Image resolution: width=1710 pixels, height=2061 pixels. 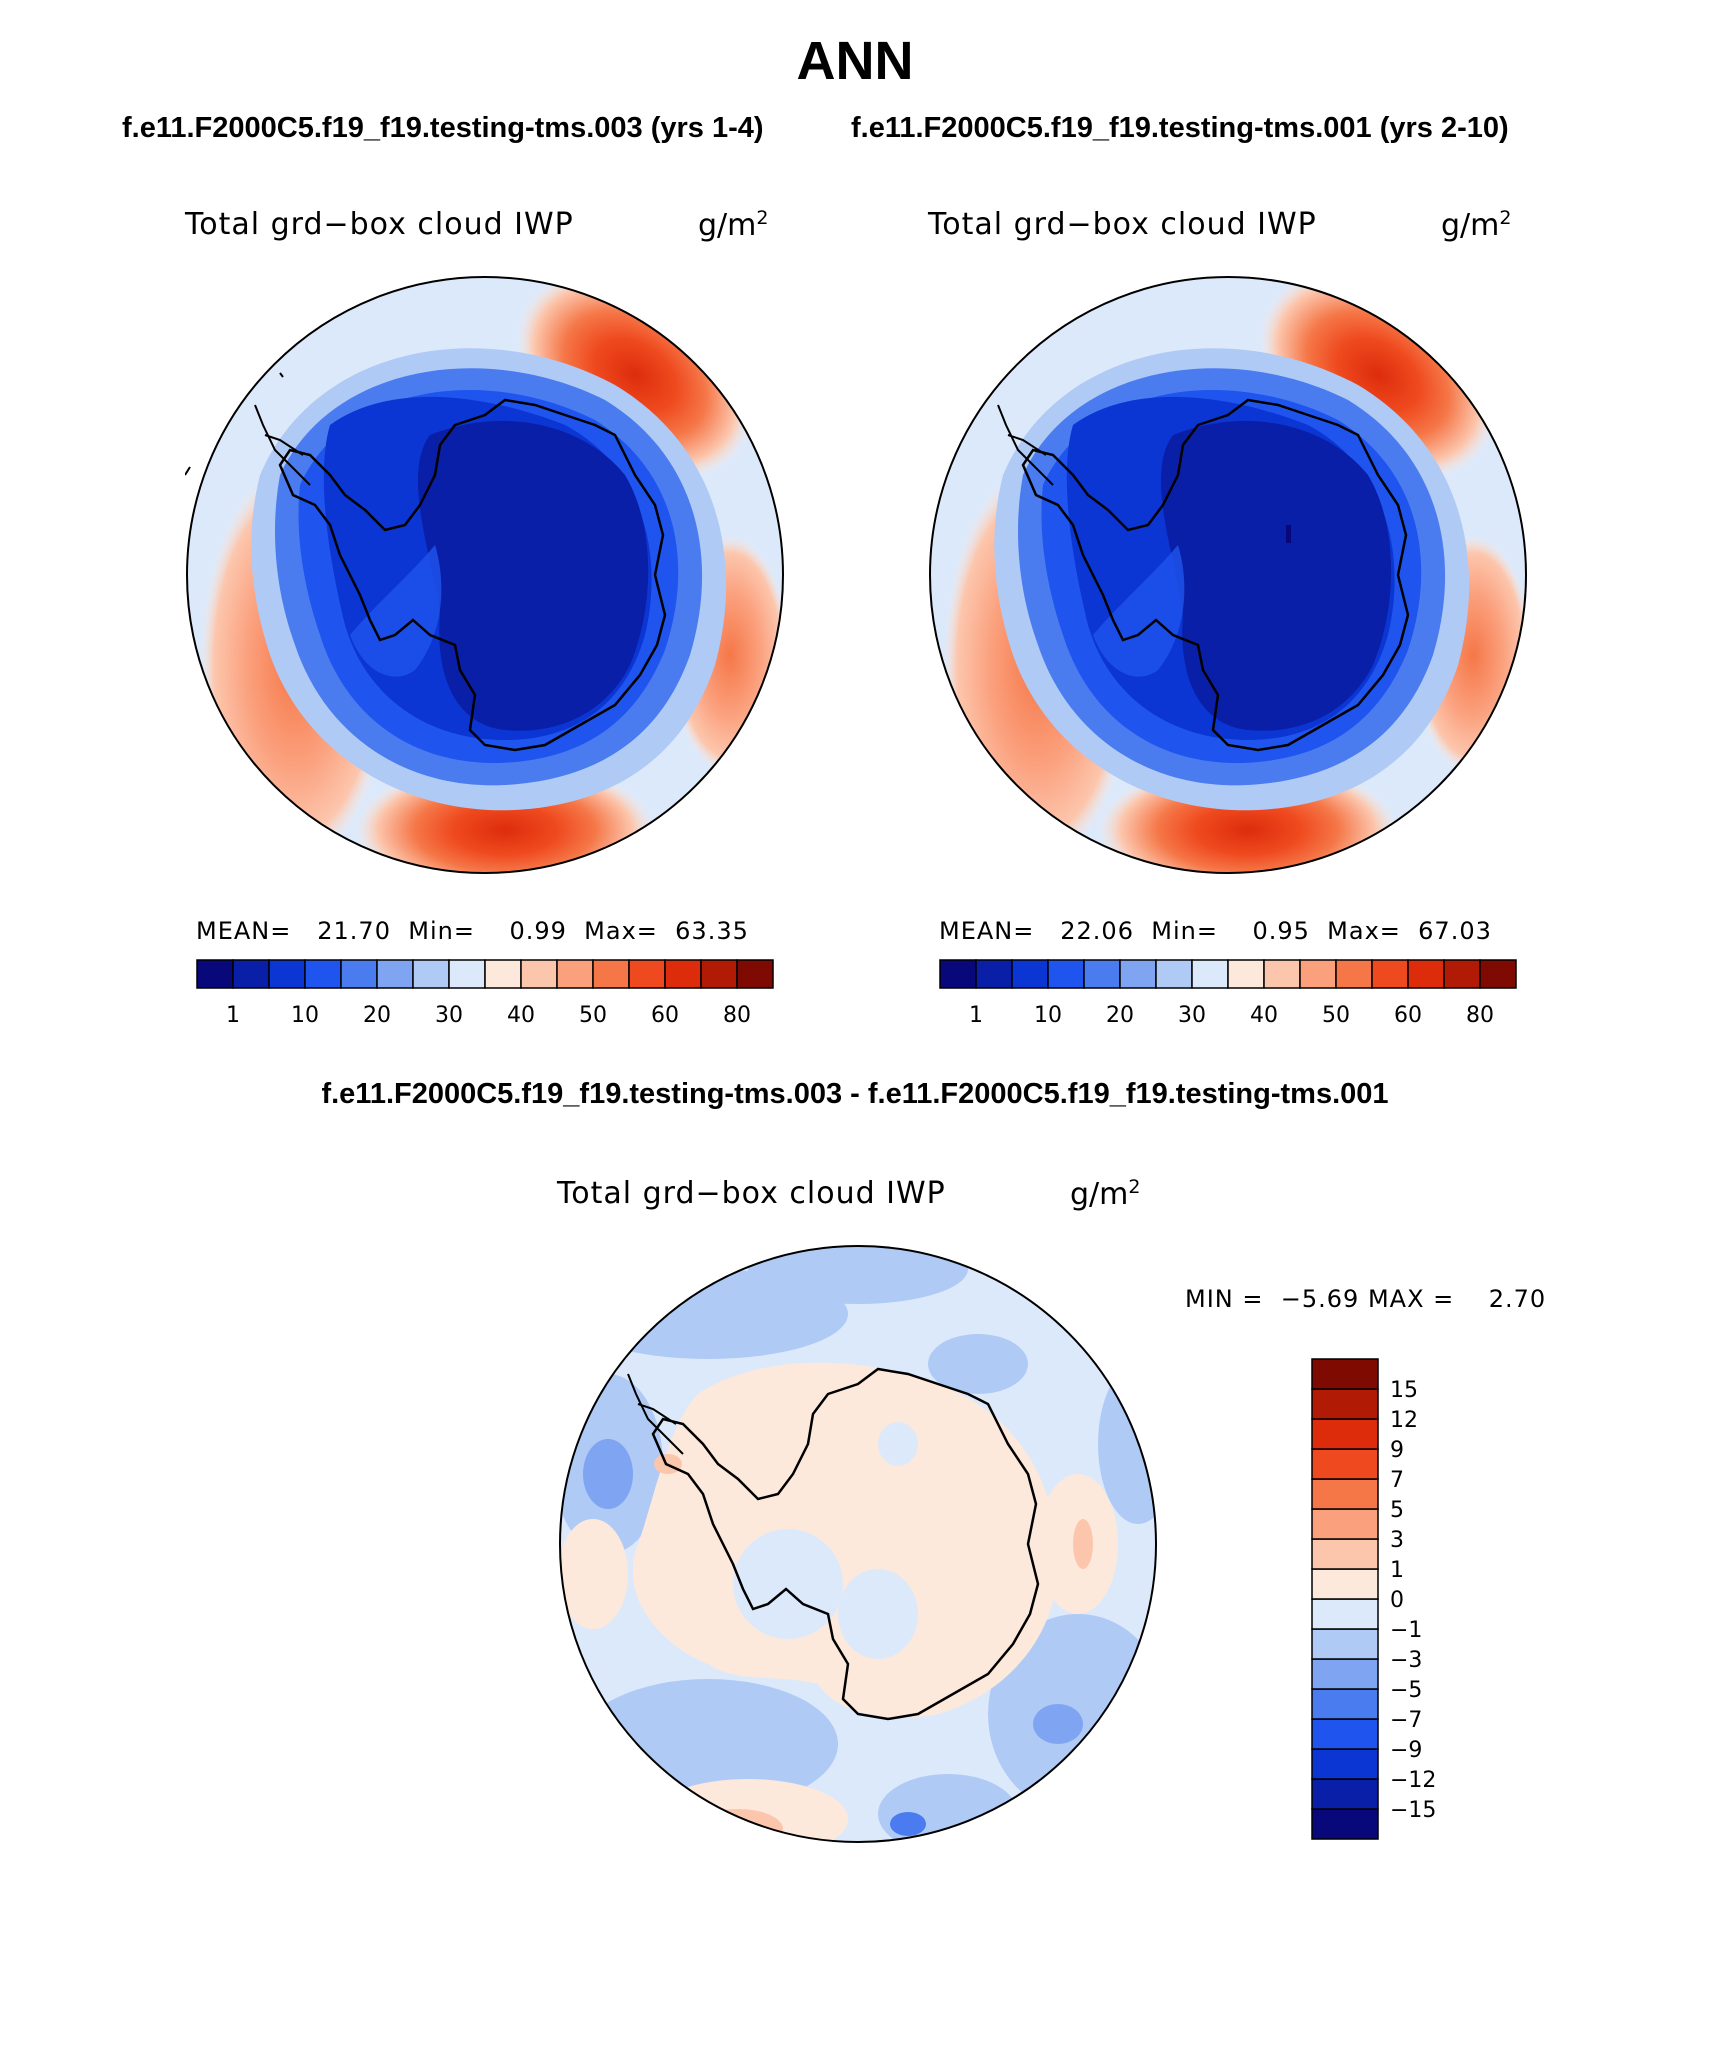 What do you see at coordinates (733, 225) in the screenshot?
I see `panel1-units: g/m2` at bounding box center [733, 225].